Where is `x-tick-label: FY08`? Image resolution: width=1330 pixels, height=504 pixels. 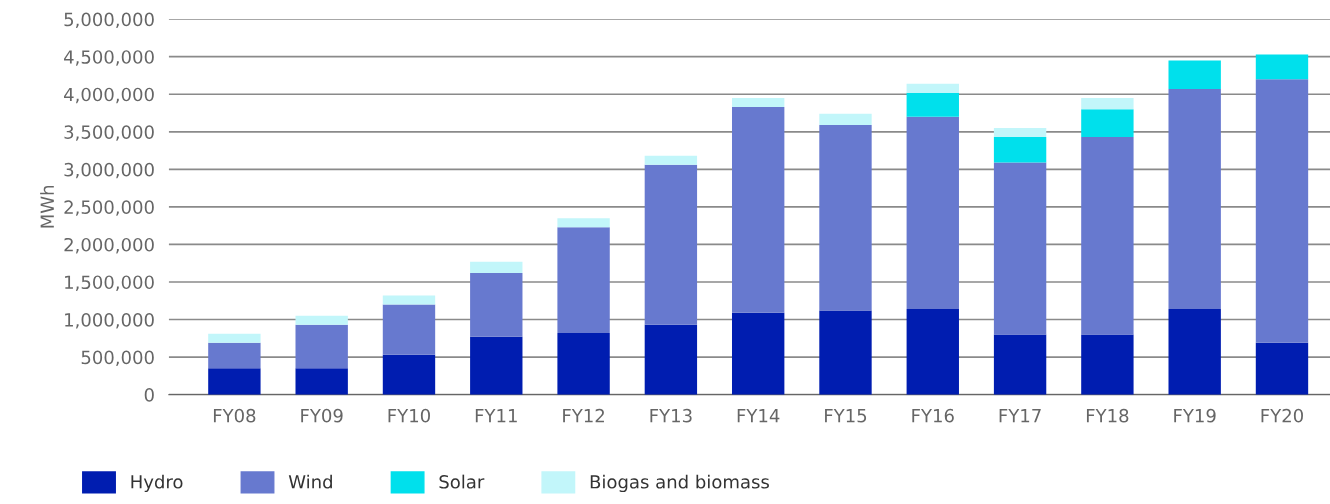
x-tick-label: FY08 is located at coordinates (234, 415).